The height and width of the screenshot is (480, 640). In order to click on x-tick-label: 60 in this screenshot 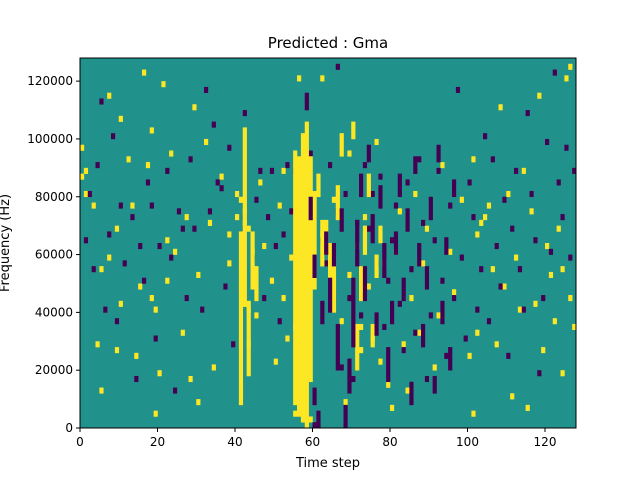, I will do `click(312, 442)`.